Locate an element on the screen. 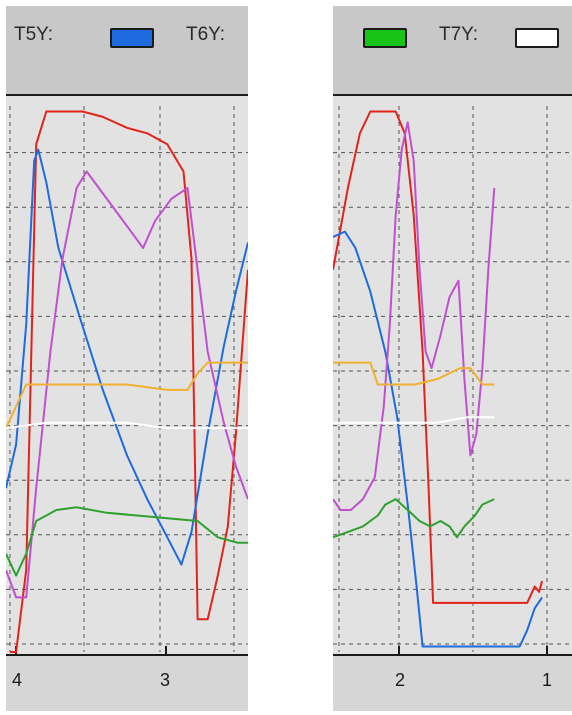 This screenshot has width=572, height=715. x-axis: 2 1 is located at coordinates (452, 683).